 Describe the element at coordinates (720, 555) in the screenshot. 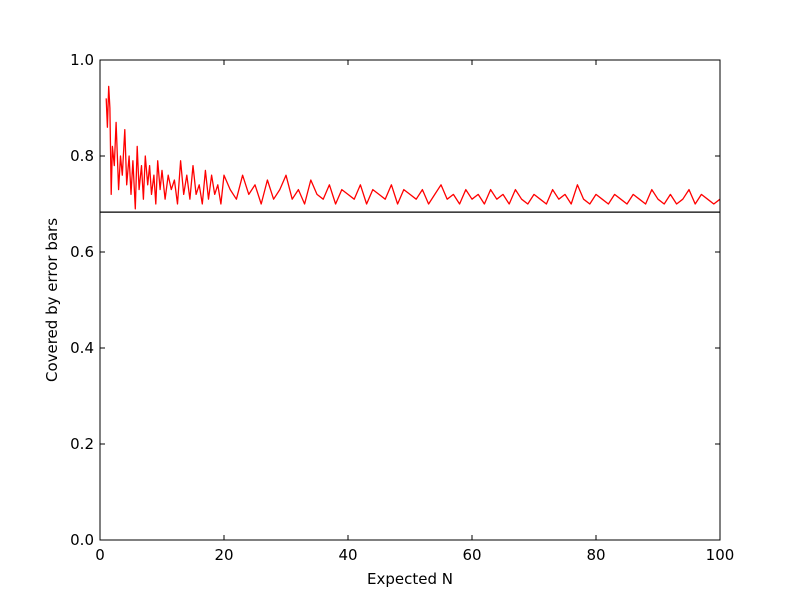

I see `x-tick-label: 100` at that location.